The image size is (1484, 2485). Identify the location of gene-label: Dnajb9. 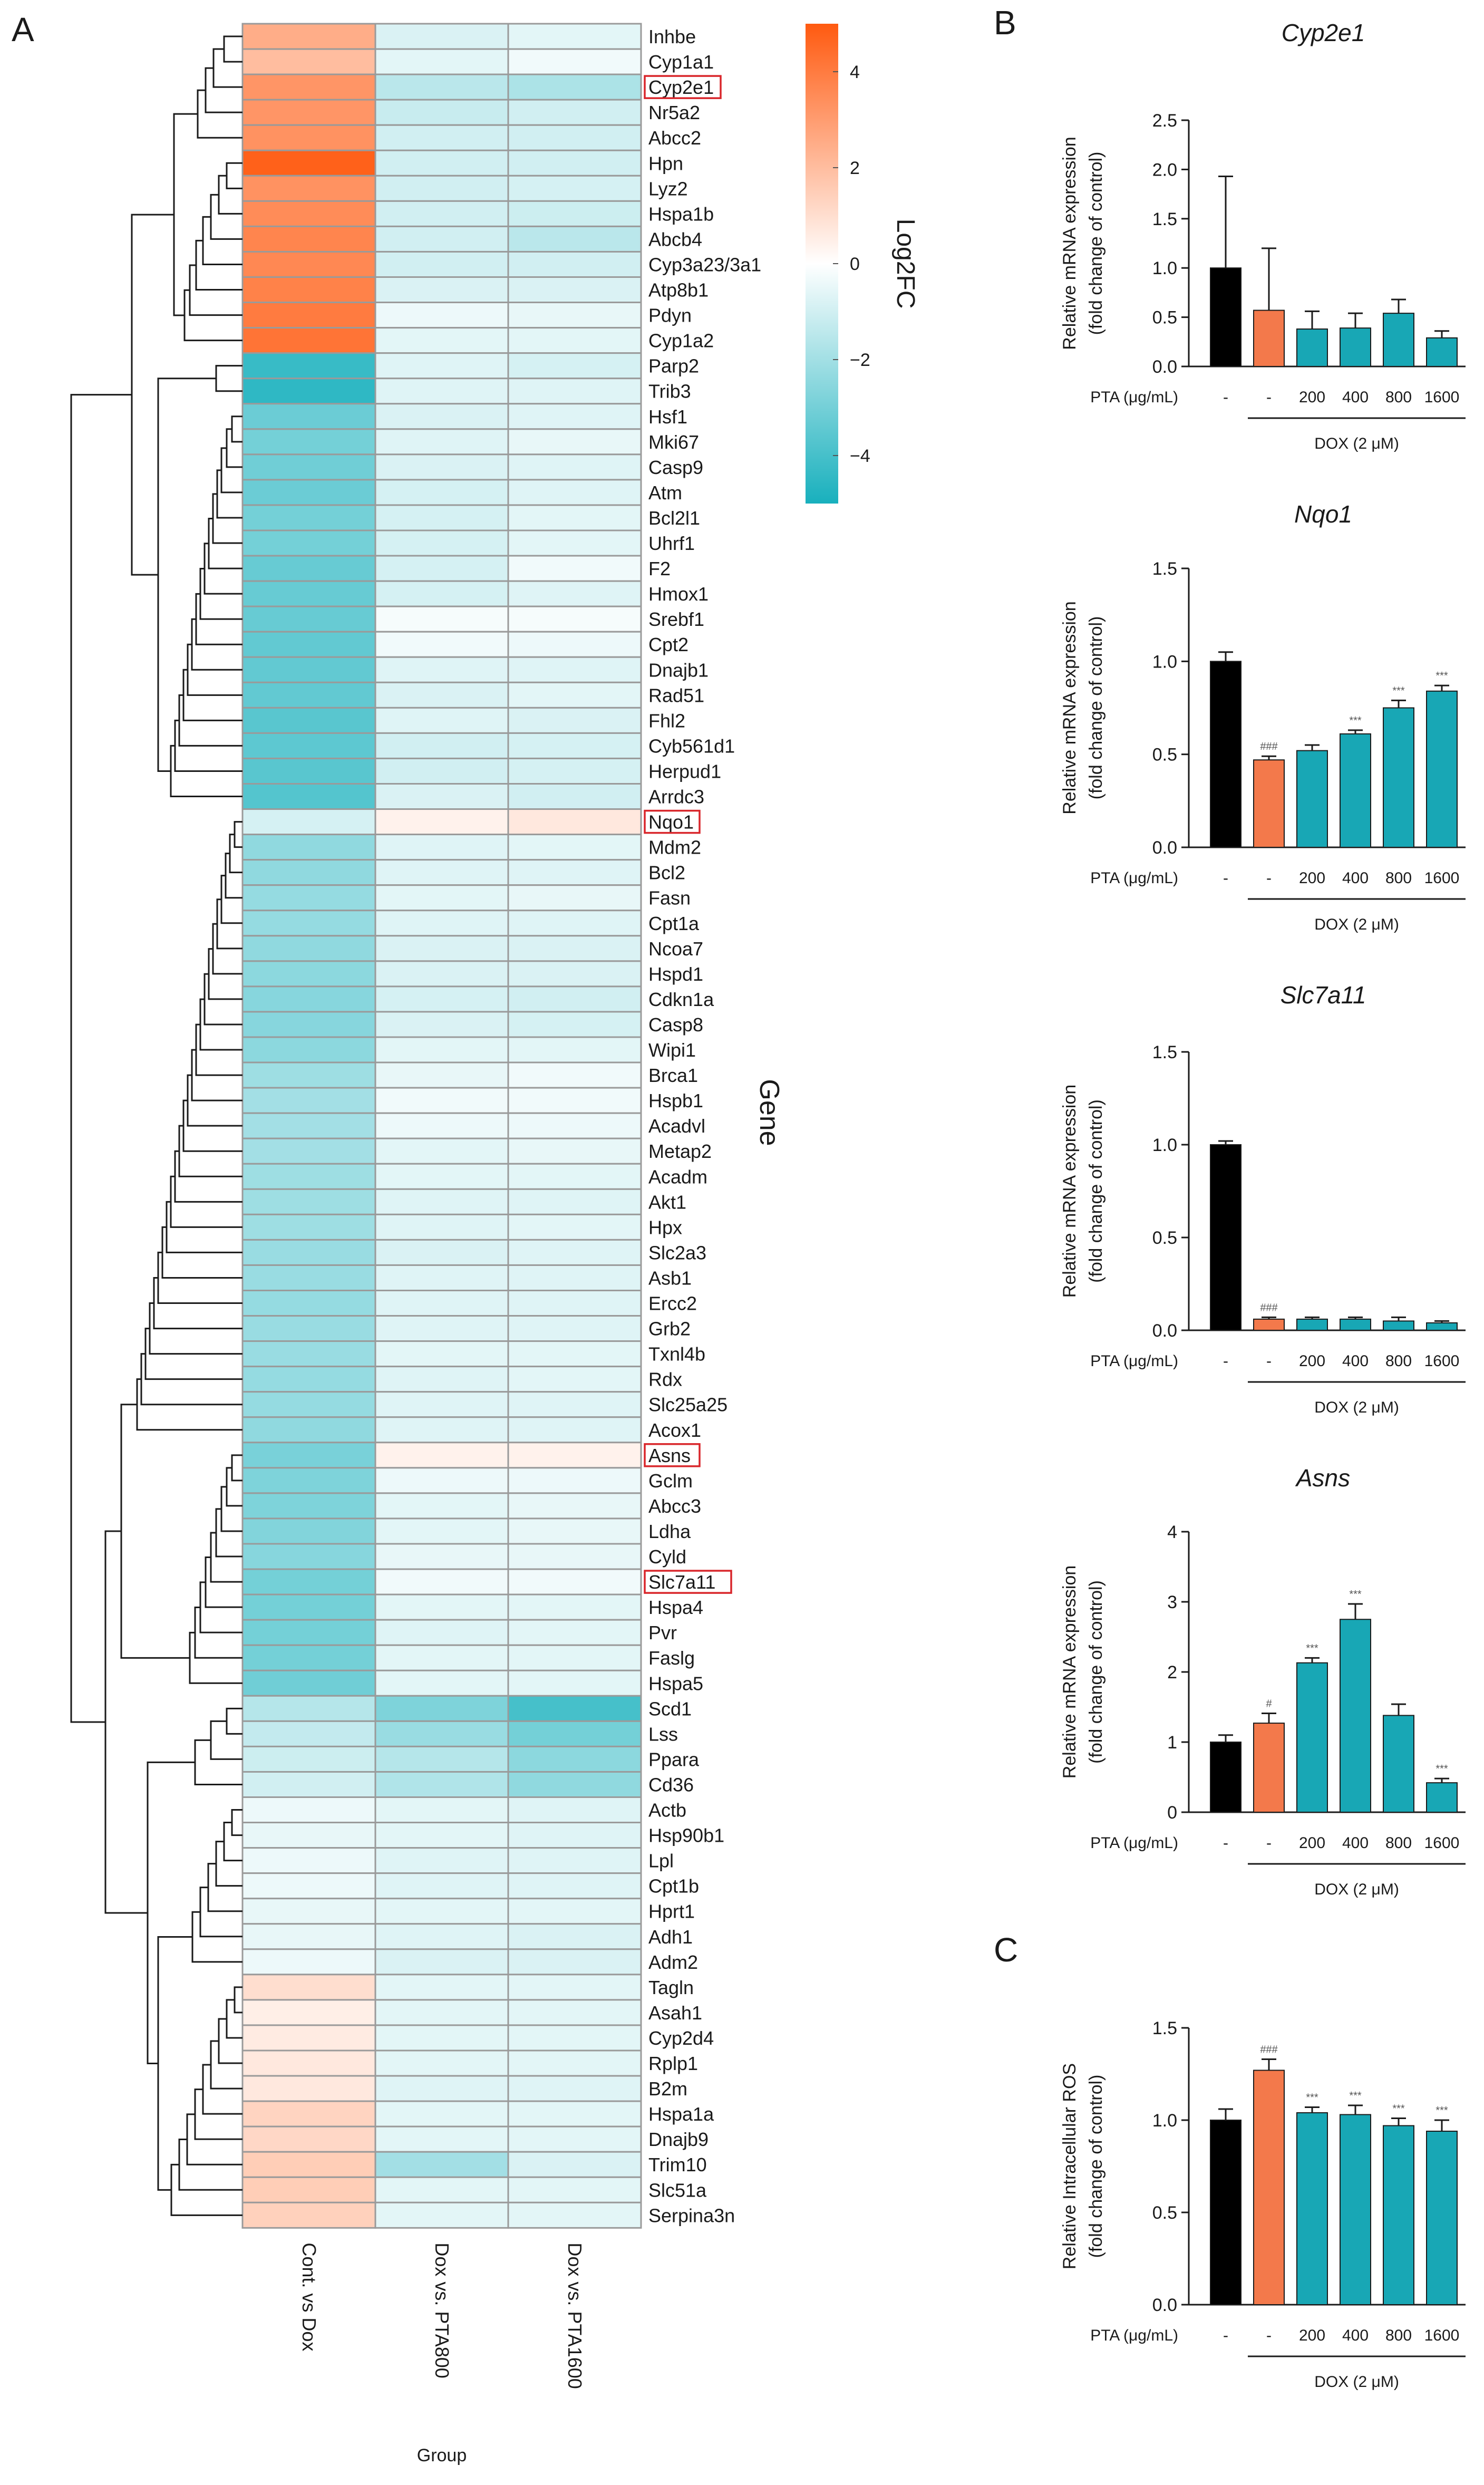
(678, 2139).